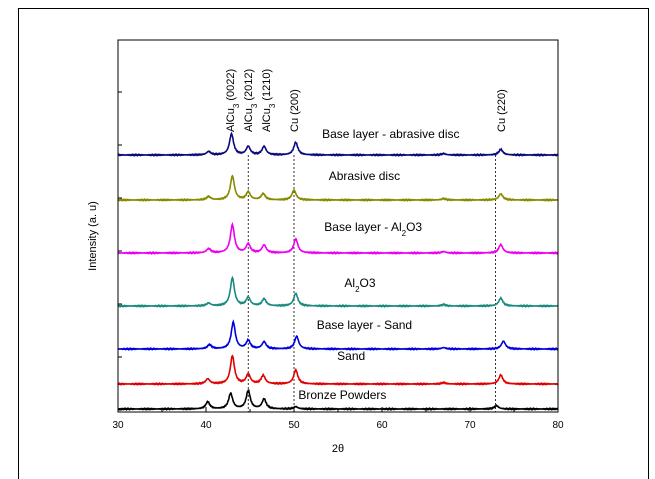  I want to click on series-label: Sand, so click(351, 356).